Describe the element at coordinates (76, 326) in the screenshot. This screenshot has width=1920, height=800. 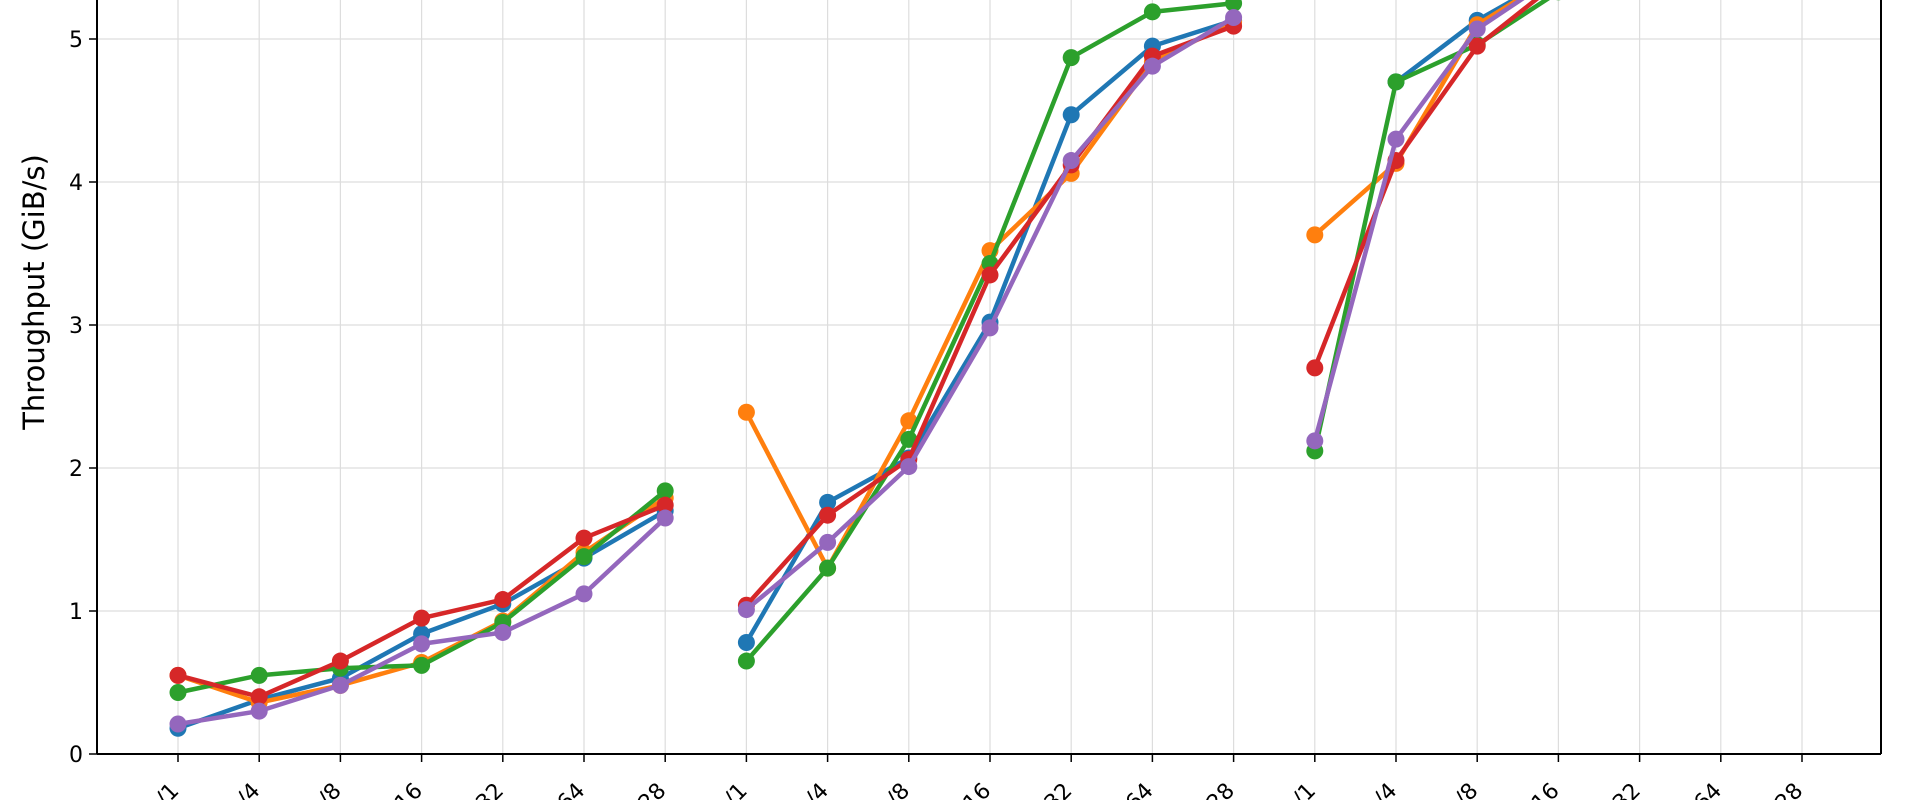
I see `y-tick-label: 3` at that location.